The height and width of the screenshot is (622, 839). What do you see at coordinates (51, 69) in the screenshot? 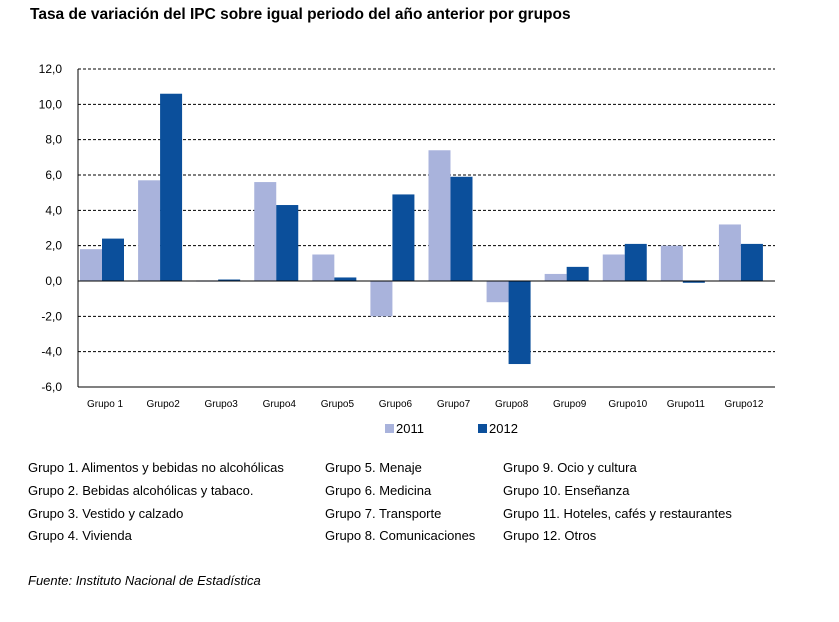
I see `y-tick-label: 12,0` at bounding box center [51, 69].